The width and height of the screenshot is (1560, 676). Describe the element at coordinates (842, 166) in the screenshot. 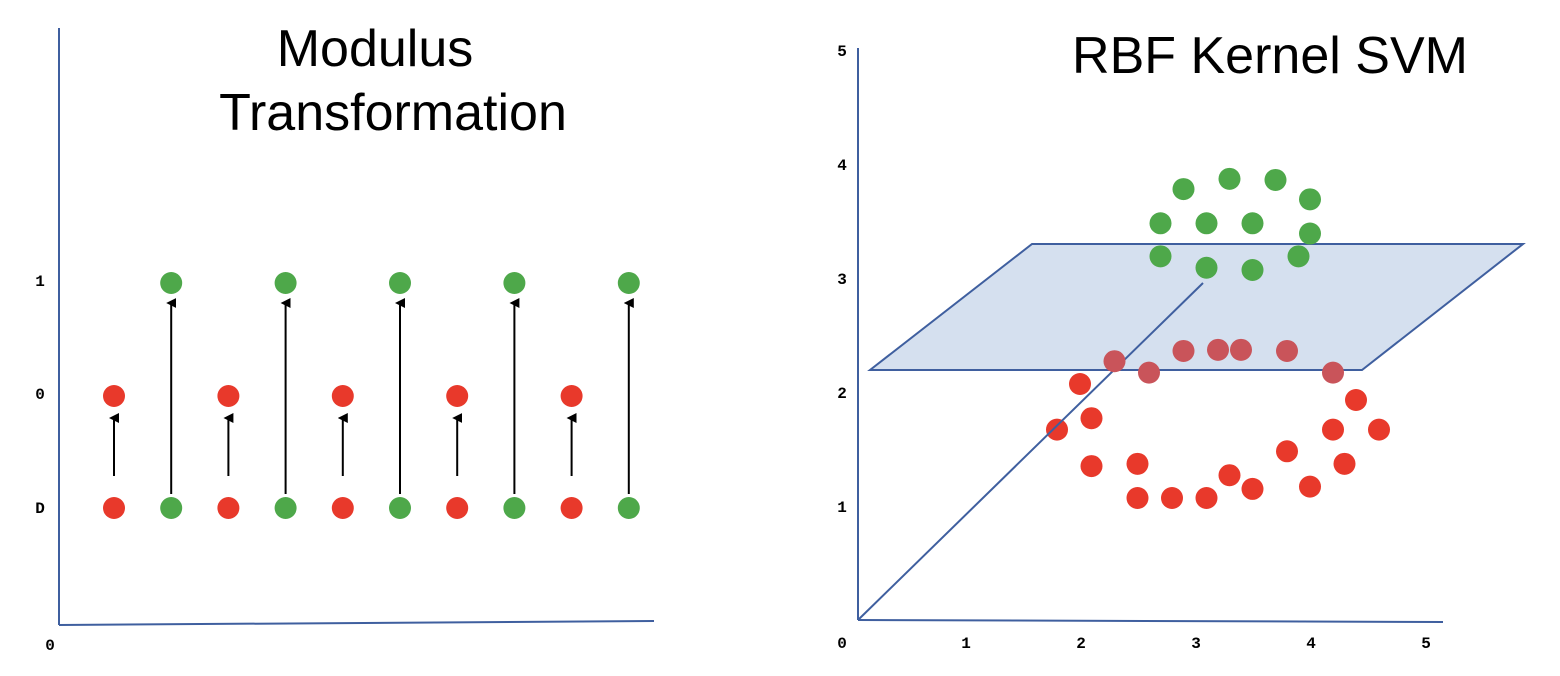

I see `right-y-tick: 4` at that location.